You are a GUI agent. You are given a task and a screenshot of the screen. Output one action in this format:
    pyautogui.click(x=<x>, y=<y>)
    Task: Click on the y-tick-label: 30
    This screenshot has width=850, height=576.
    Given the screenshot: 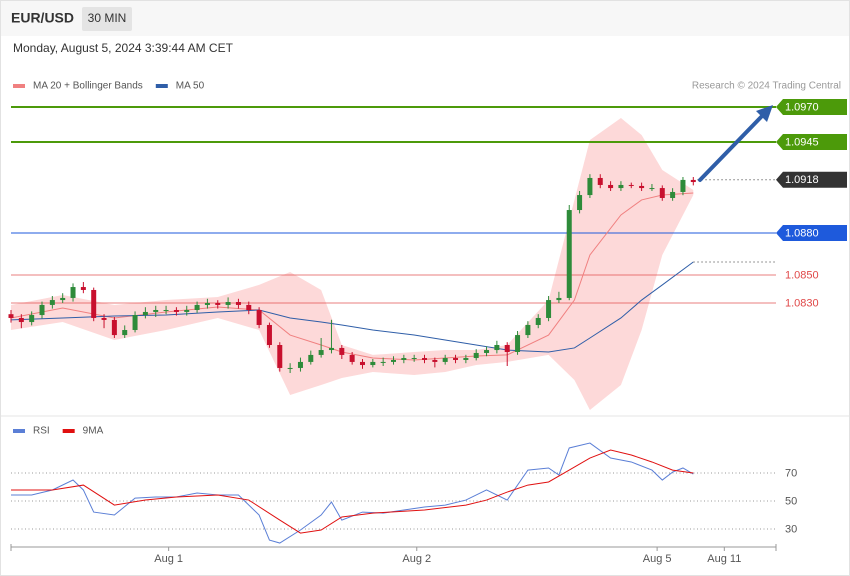 What is the action you would take?
    pyautogui.click(x=791, y=529)
    